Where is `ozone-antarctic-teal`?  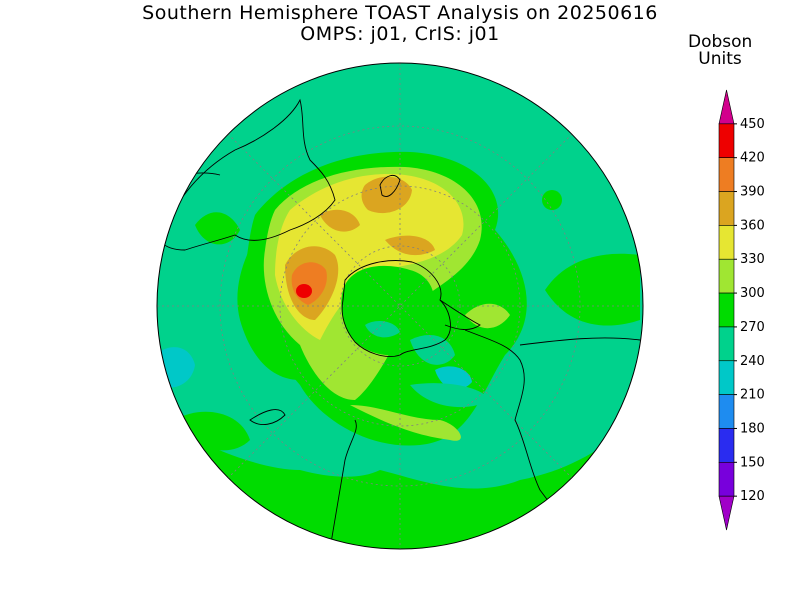
ozone-antarctic-teal is located at coordinates (382, 329).